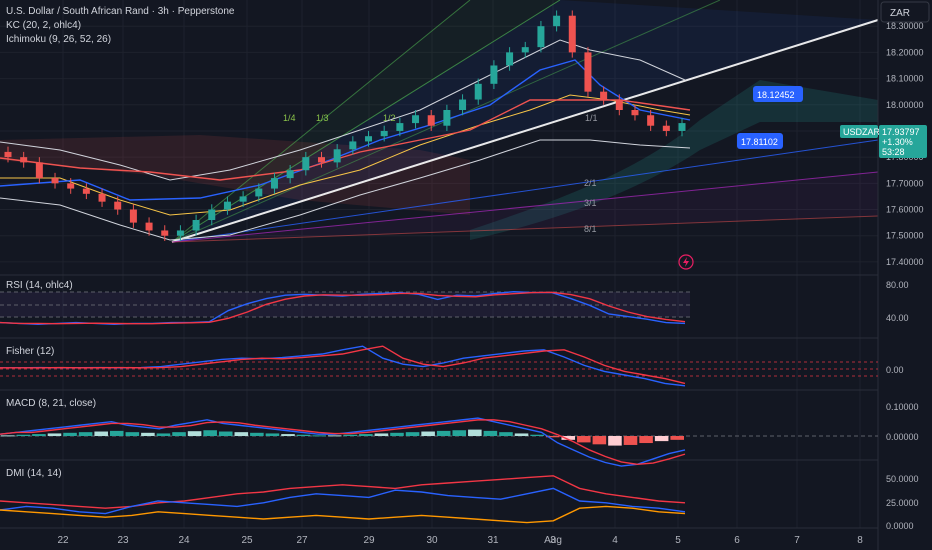 The image size is (932, 550). I want to click on dmi-tick-0: 0.0000, so click(900, 526).